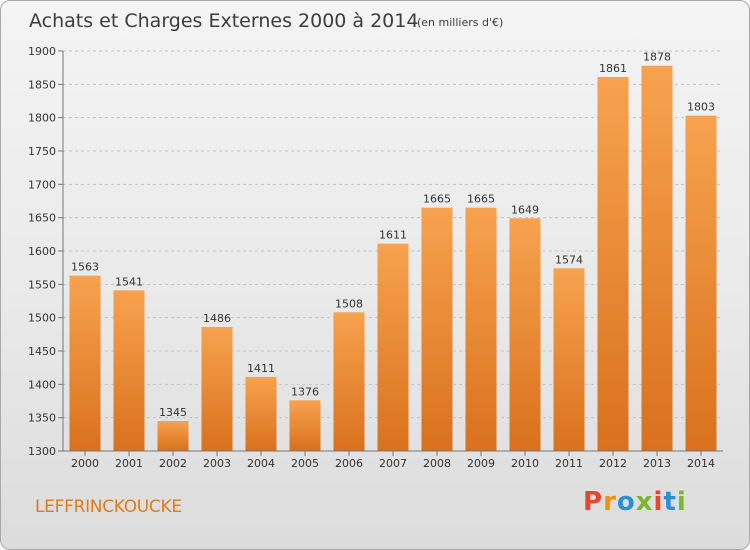  Describe the element at coordinates (525, 209) in the screenshot. I see `data-label: 1649` at that location.